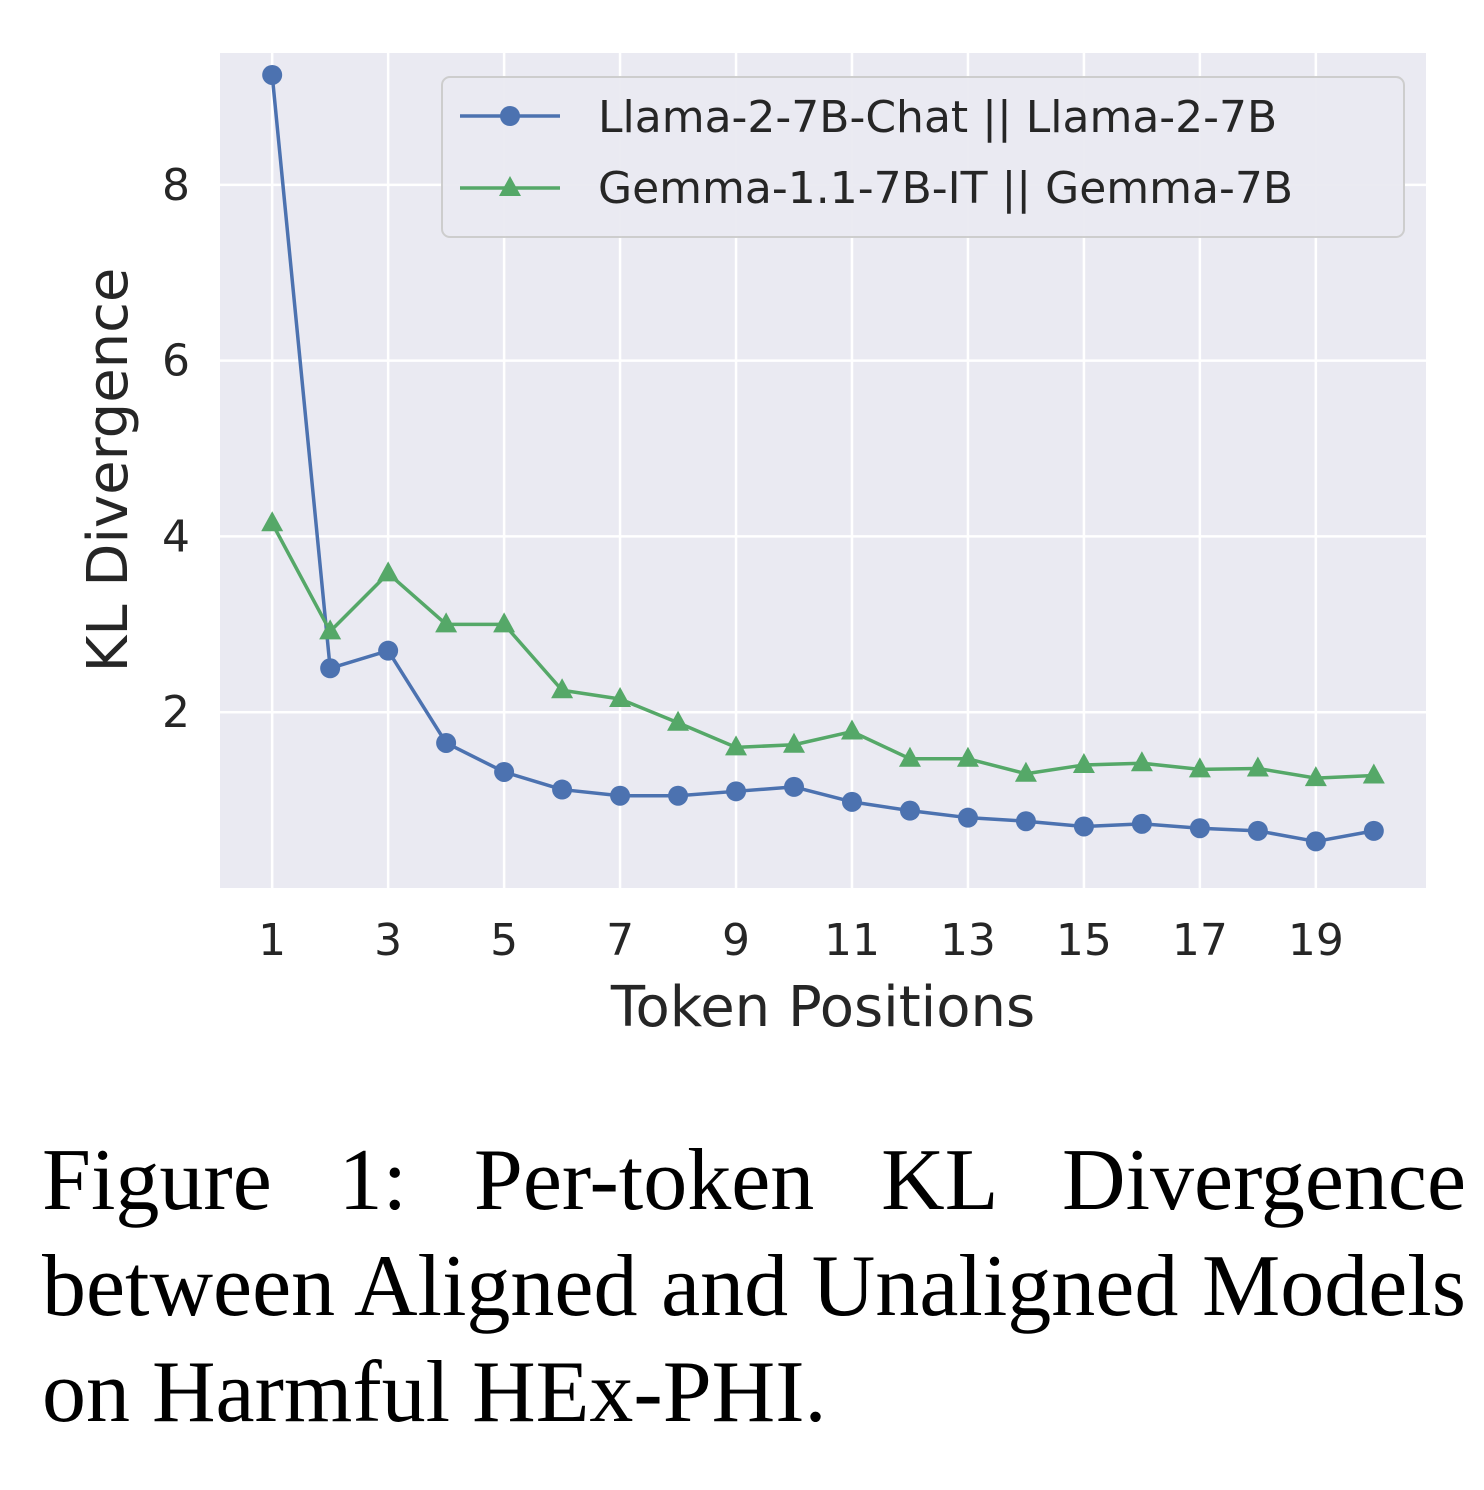 Image resolution: width=1484 pixels, height=1490 pixels. Describe the element at coordinates (176, 536) in the screenshot. I see `y-tick-label: 4` at that location.